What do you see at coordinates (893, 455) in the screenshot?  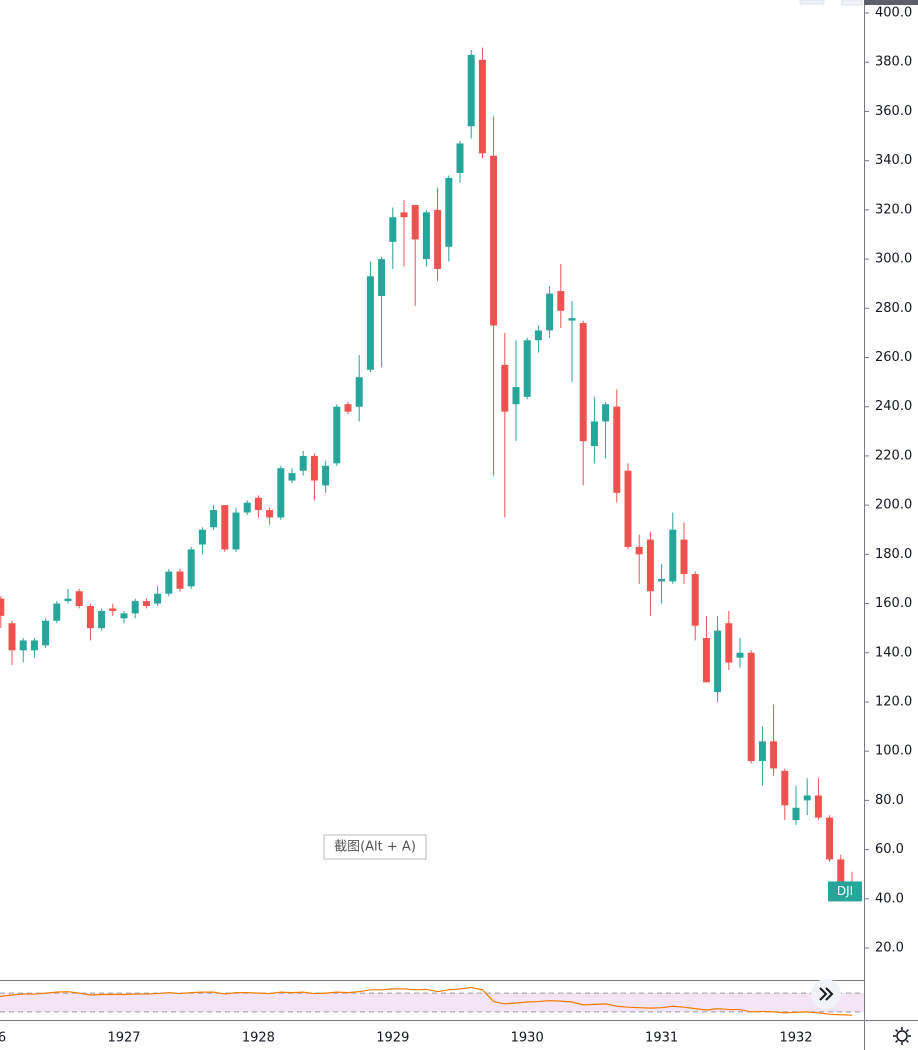 I see `y-tick-label: 220.0` at bounding box center [893, 455].